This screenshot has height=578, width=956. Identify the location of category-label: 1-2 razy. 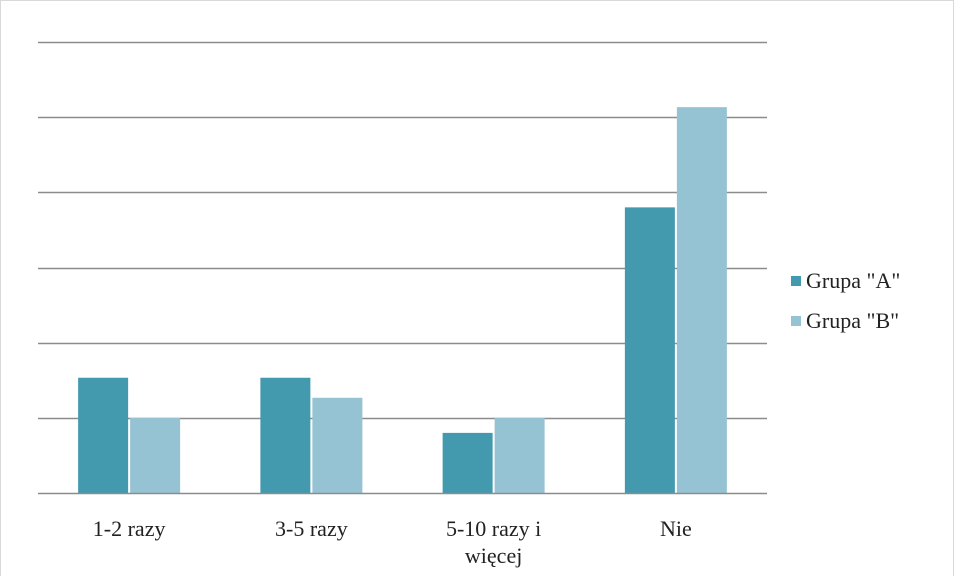
(129, 528).